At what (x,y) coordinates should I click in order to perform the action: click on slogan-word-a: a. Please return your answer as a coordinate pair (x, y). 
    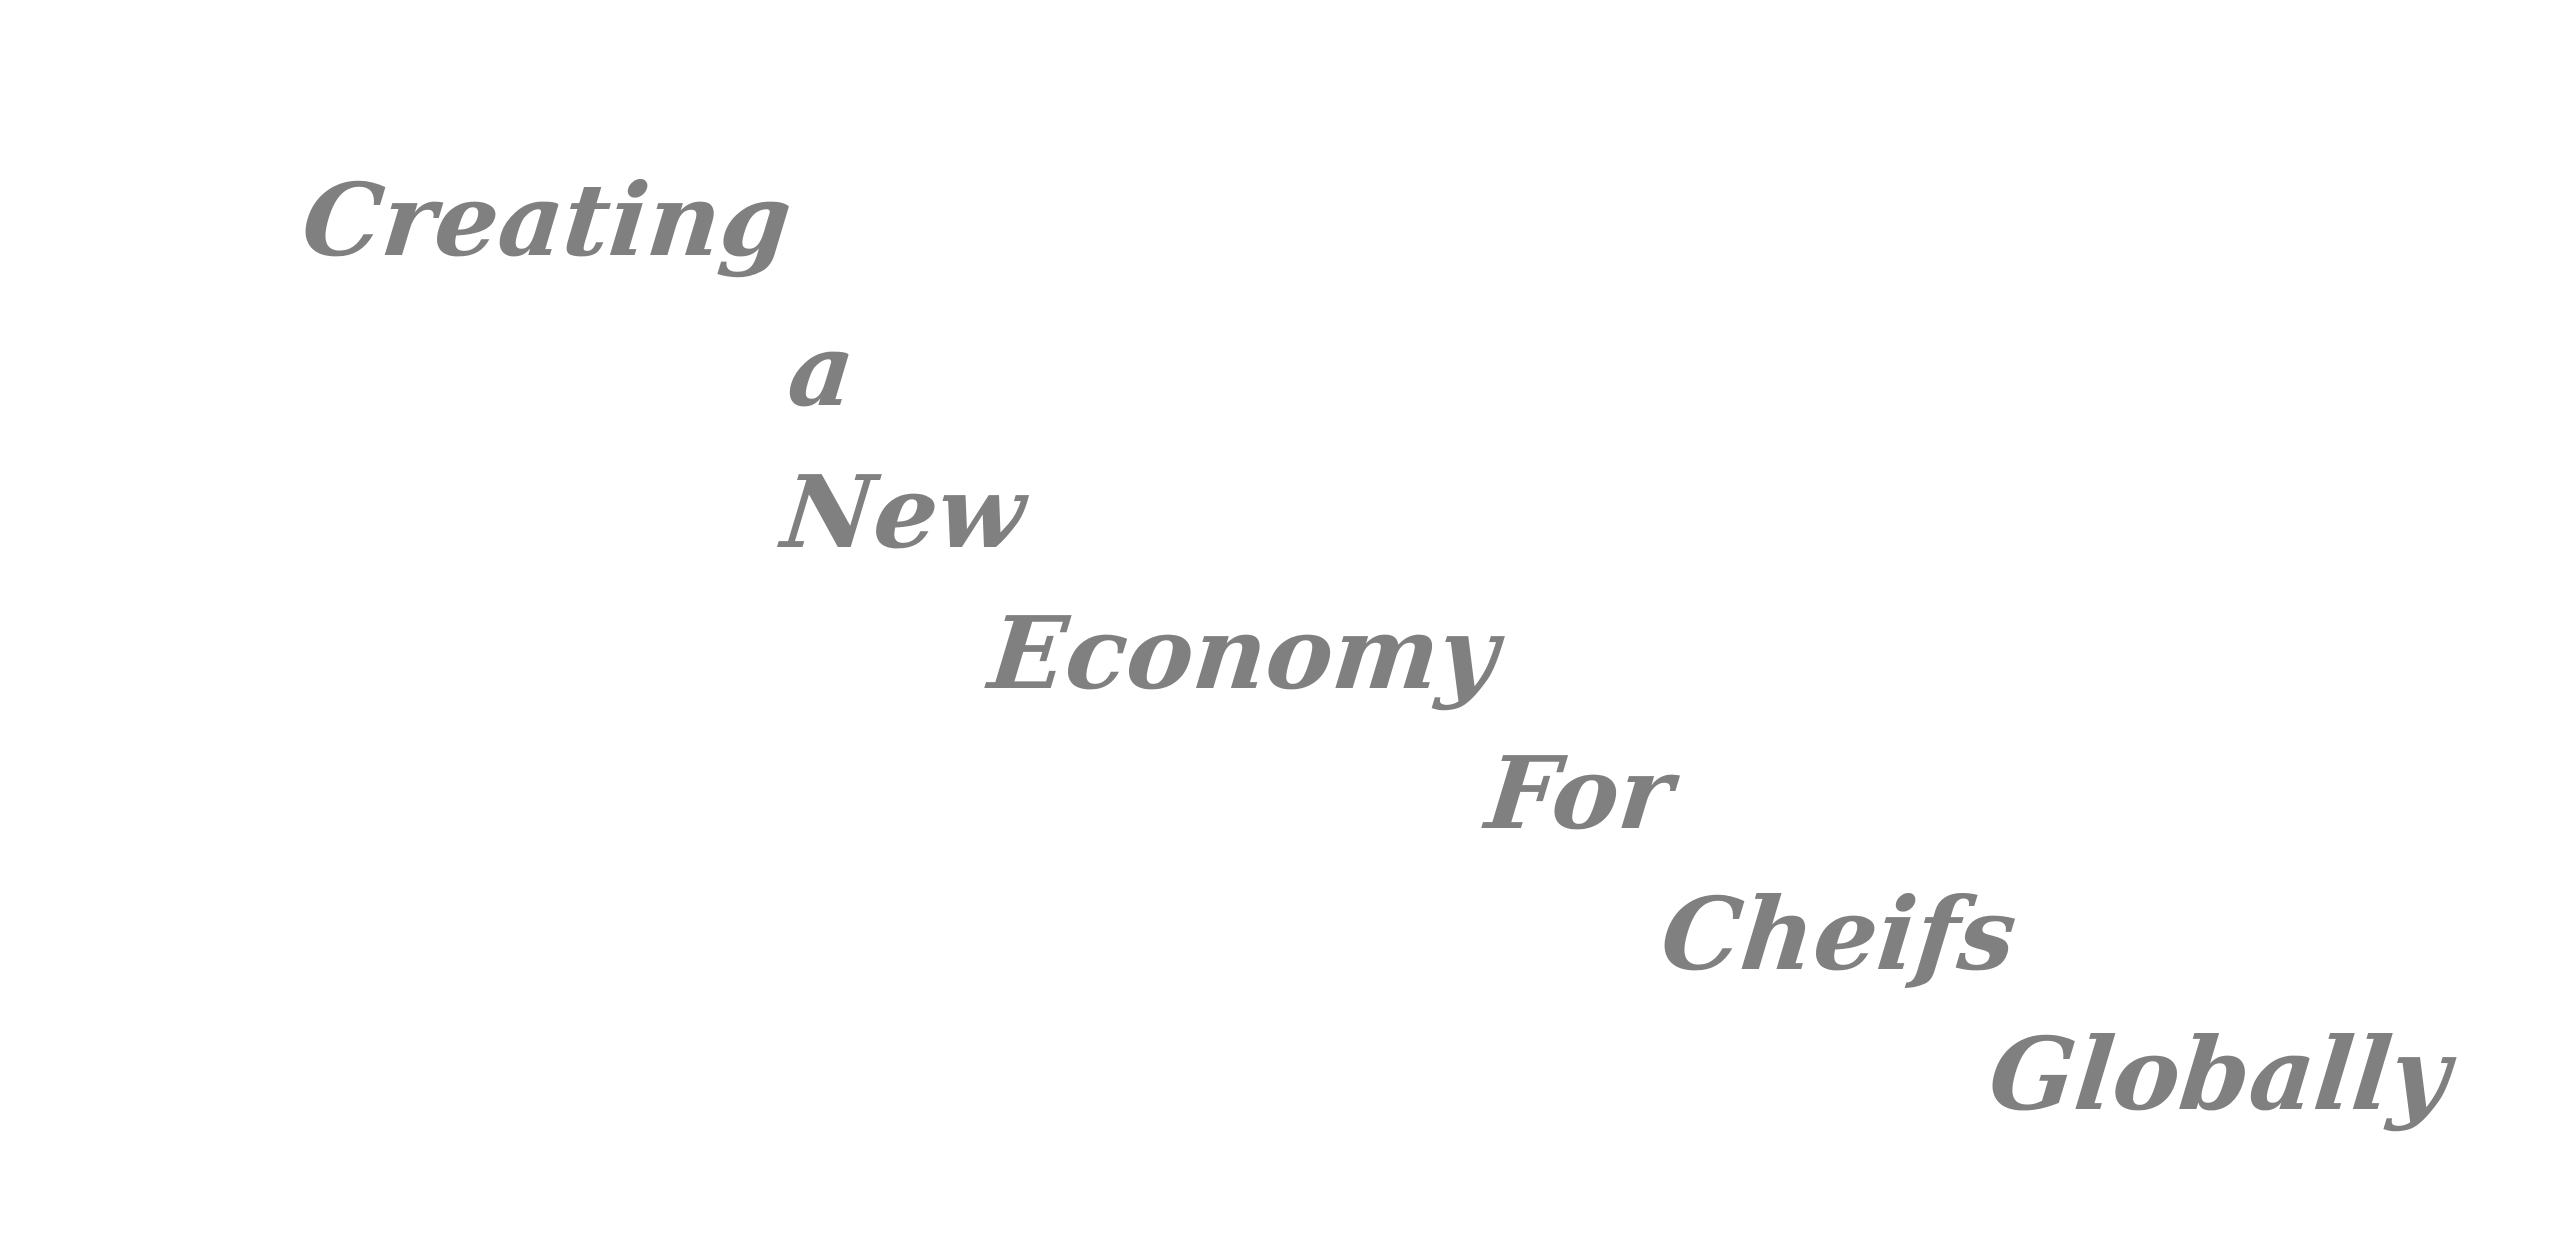
    Looking at the image, I should click on (822, 370).